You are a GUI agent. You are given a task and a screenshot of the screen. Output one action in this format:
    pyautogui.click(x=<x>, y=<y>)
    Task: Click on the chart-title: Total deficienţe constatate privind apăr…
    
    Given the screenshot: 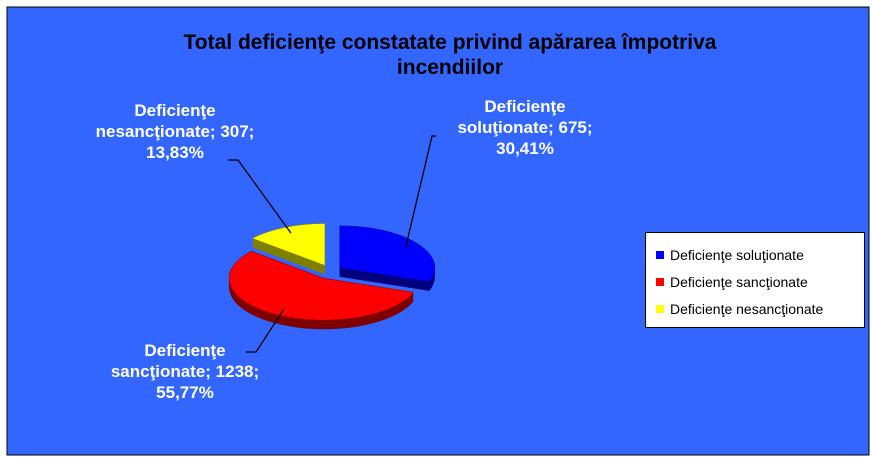 What is the action you would take?
    pyautogui.click(x=450, y=55)
    